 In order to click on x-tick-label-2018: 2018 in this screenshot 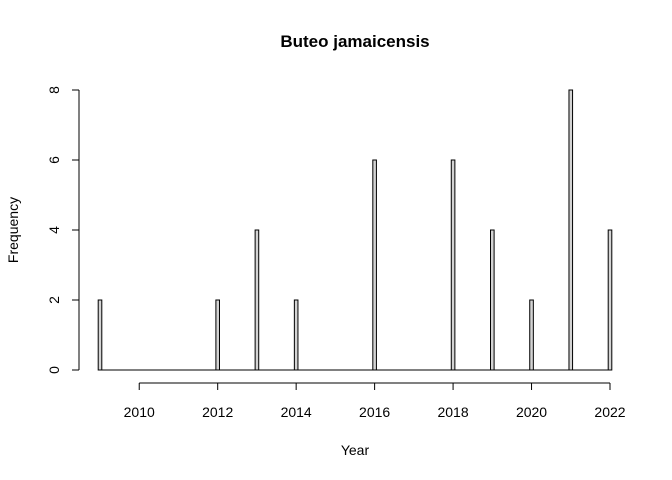, I will do `click(452, 412)`.